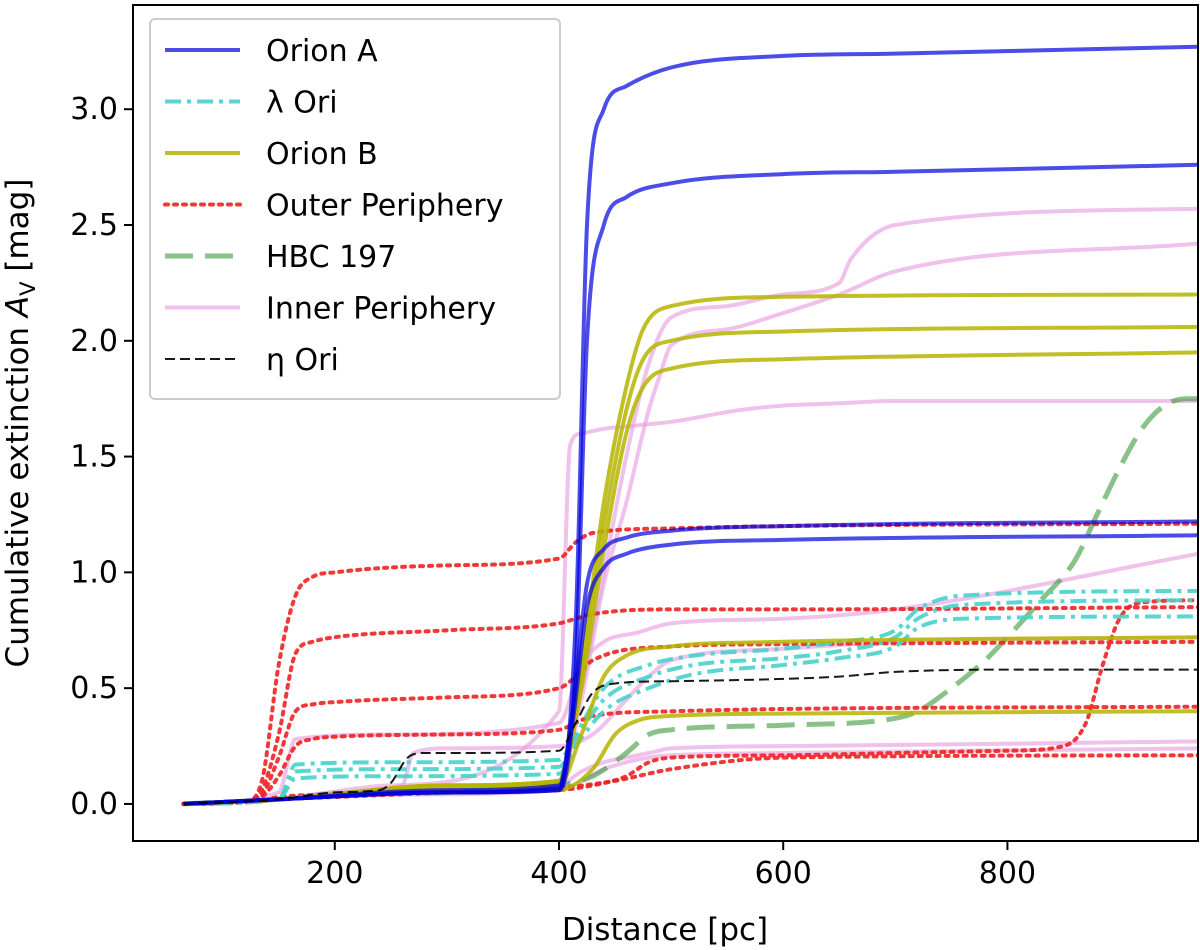  I want to click on x-axis-label: Distance [pc], so click(665, 930).